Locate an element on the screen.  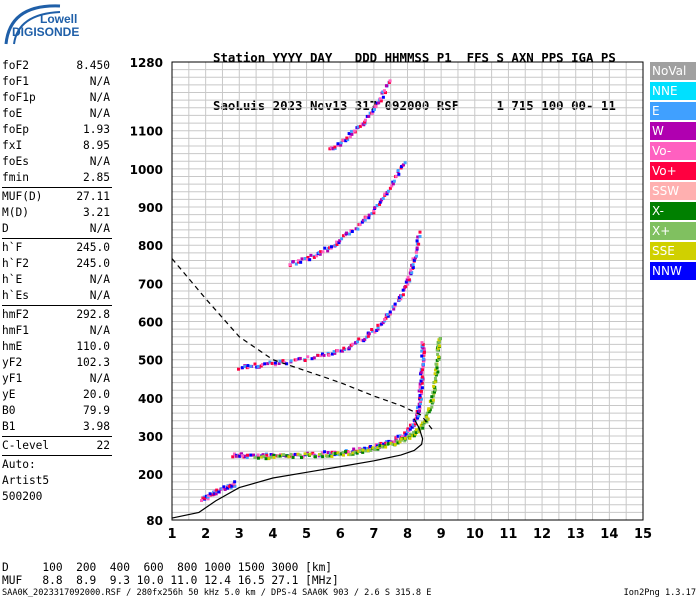
param-label: h`F is located at coordinates (12, 247).